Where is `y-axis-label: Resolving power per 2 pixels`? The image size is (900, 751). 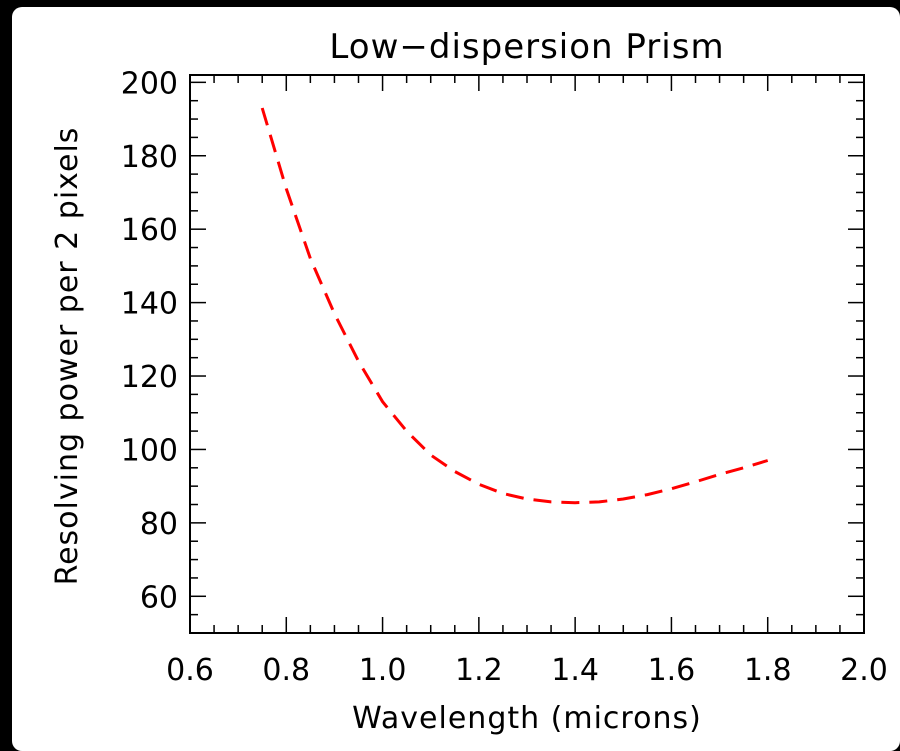
y-axis-label: Resolving power per 2 pixels is located at coordinates (67, 356).